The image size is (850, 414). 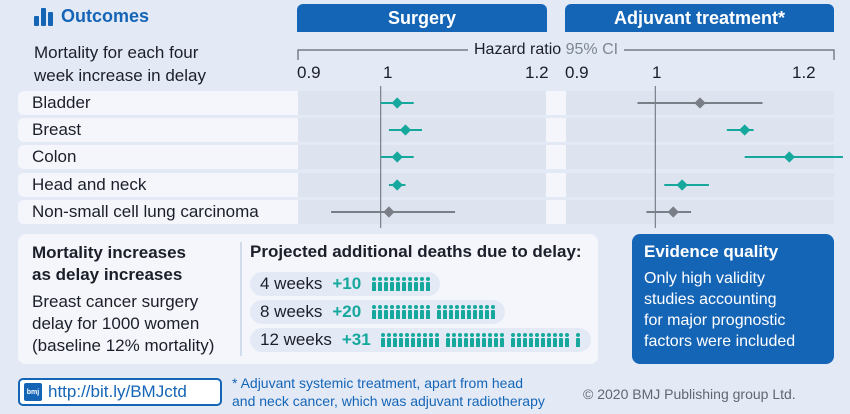 I want to click on subtitle-line-2: week increase in delay, so click(x=120, y=75).